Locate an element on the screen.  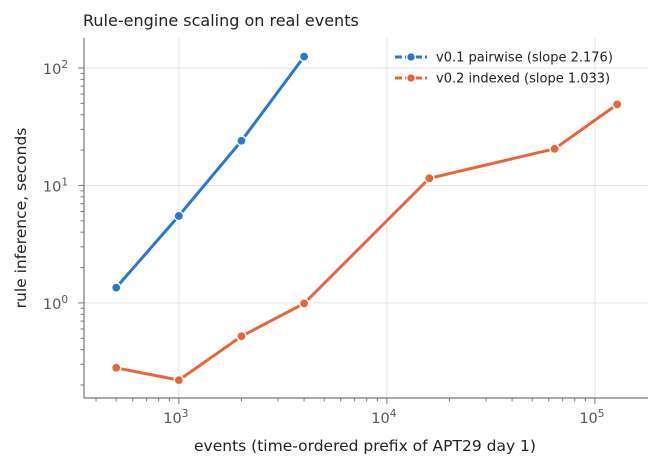
x-tick-label: 10⁴ is located at coordinates (383, 417).